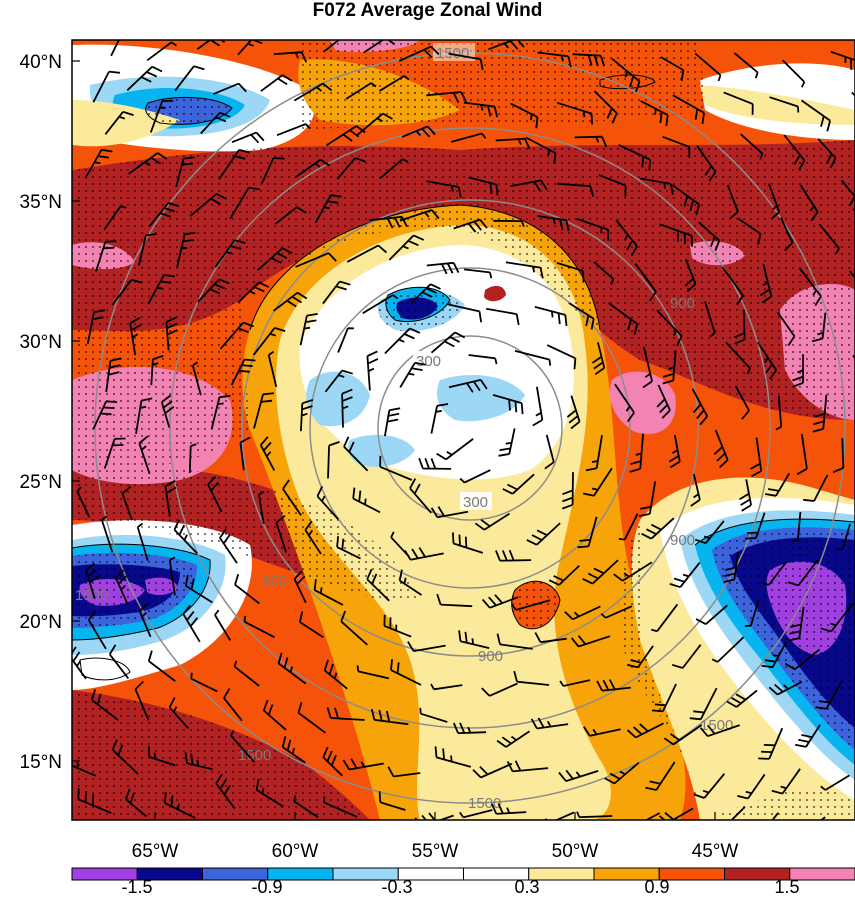 The width and height of the screenshot is (855, 900). Describe the element at coordinates (526, 887) in the screenshot. I see `colorbar-label: 0.3` at that location.